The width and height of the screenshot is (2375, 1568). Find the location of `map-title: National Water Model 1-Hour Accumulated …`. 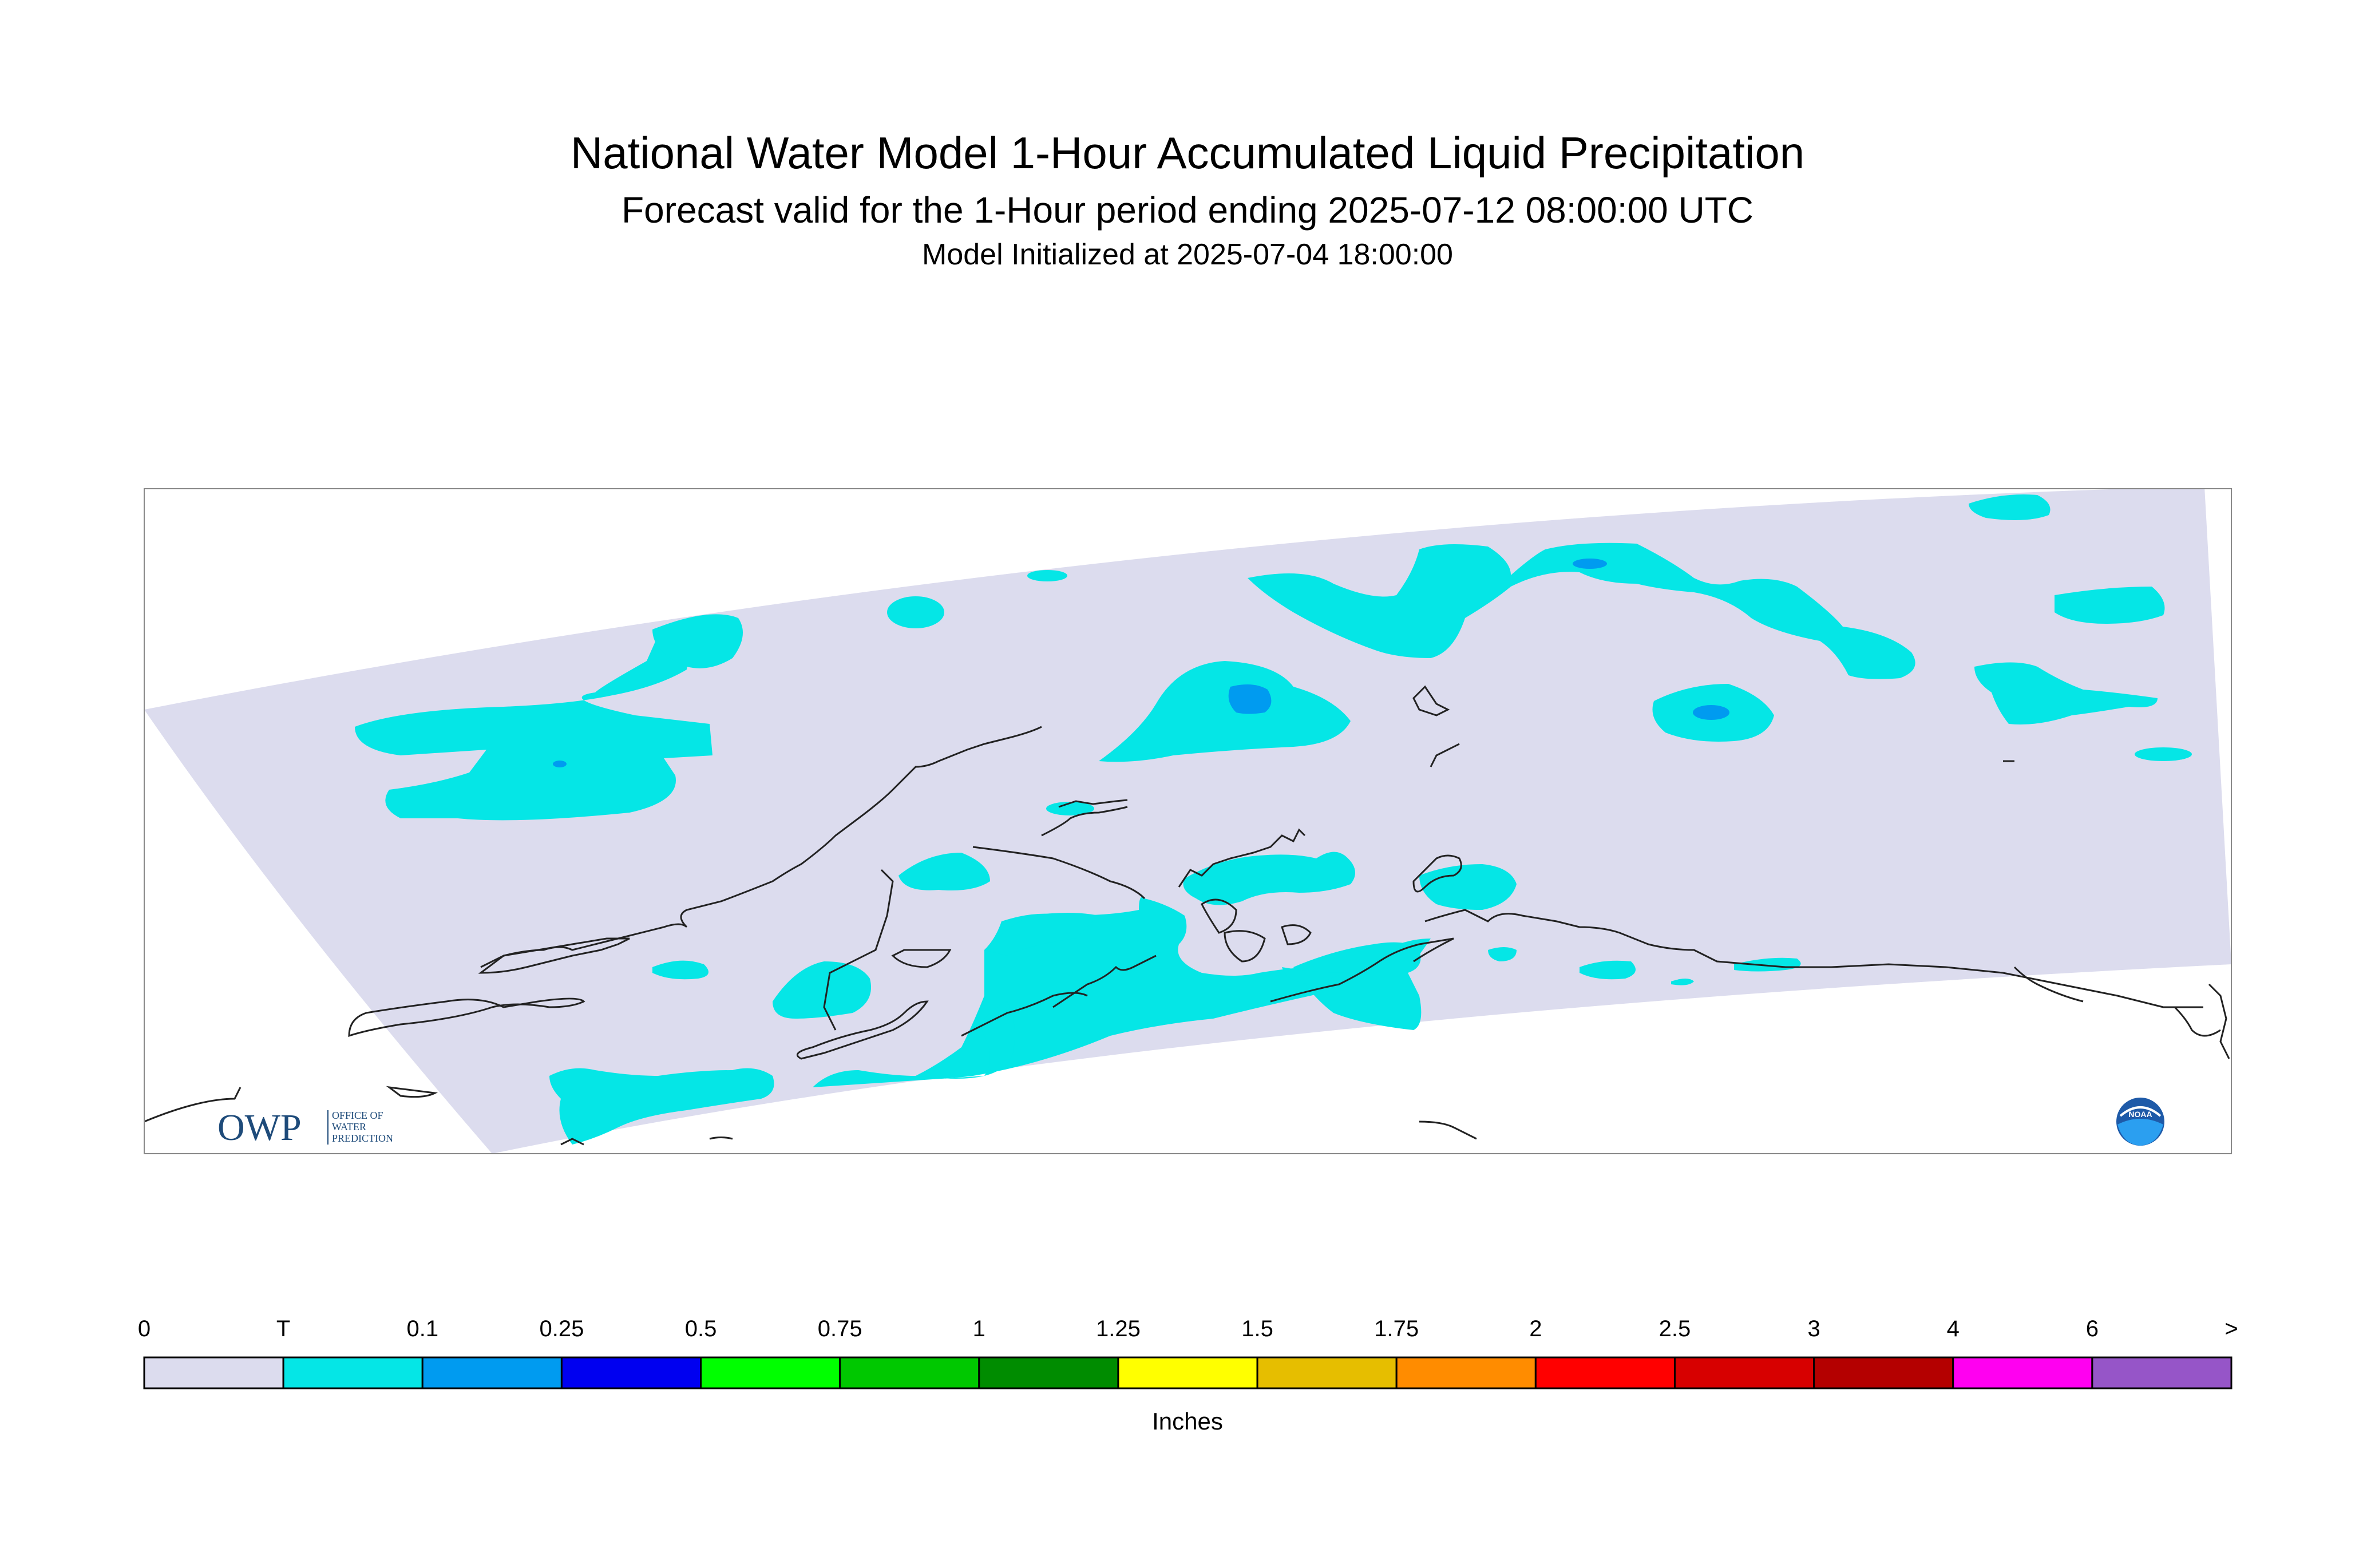

map-title: National Water Model 1-Hour Accumulated … is located at coordinates (1187, 153).